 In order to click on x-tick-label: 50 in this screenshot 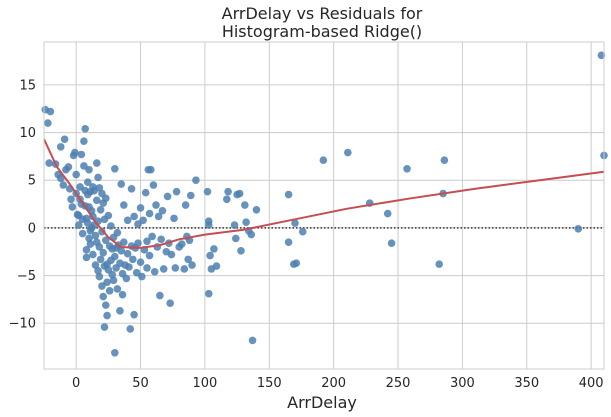, I will do `click(140, 383)`.